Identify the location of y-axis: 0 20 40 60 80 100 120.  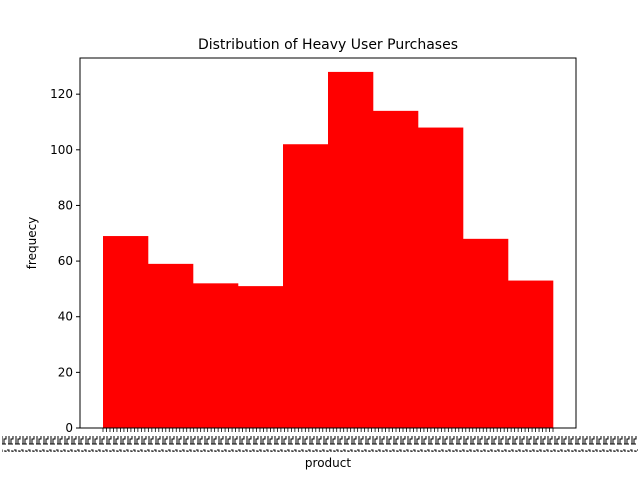
(65, 261).